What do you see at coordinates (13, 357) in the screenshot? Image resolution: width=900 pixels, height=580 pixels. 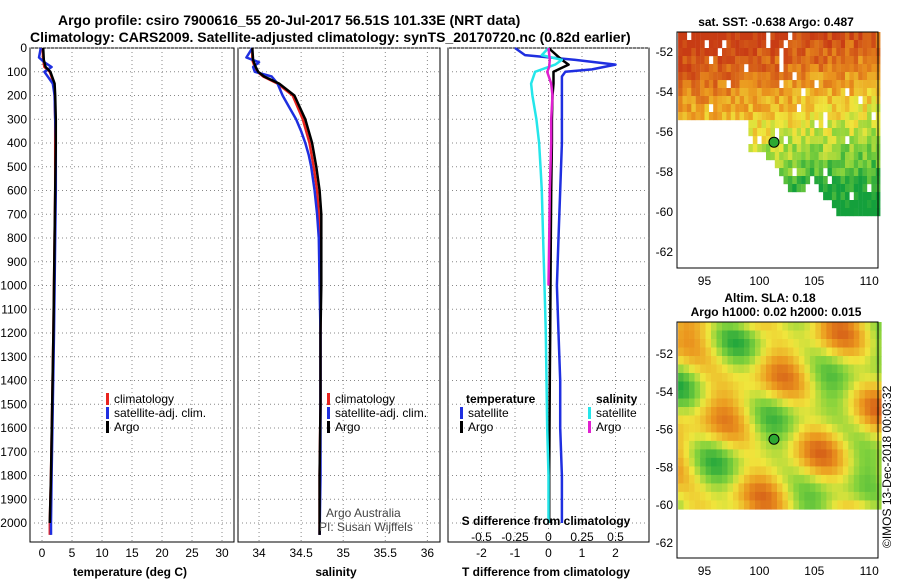 I see `depth-tick-label: 1300` at bounding box center [13, 357].